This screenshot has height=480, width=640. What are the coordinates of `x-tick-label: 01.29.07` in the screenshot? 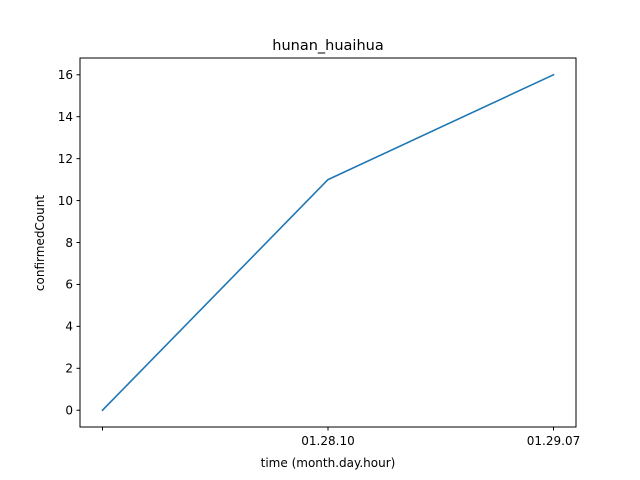 It's located at (553, 441).